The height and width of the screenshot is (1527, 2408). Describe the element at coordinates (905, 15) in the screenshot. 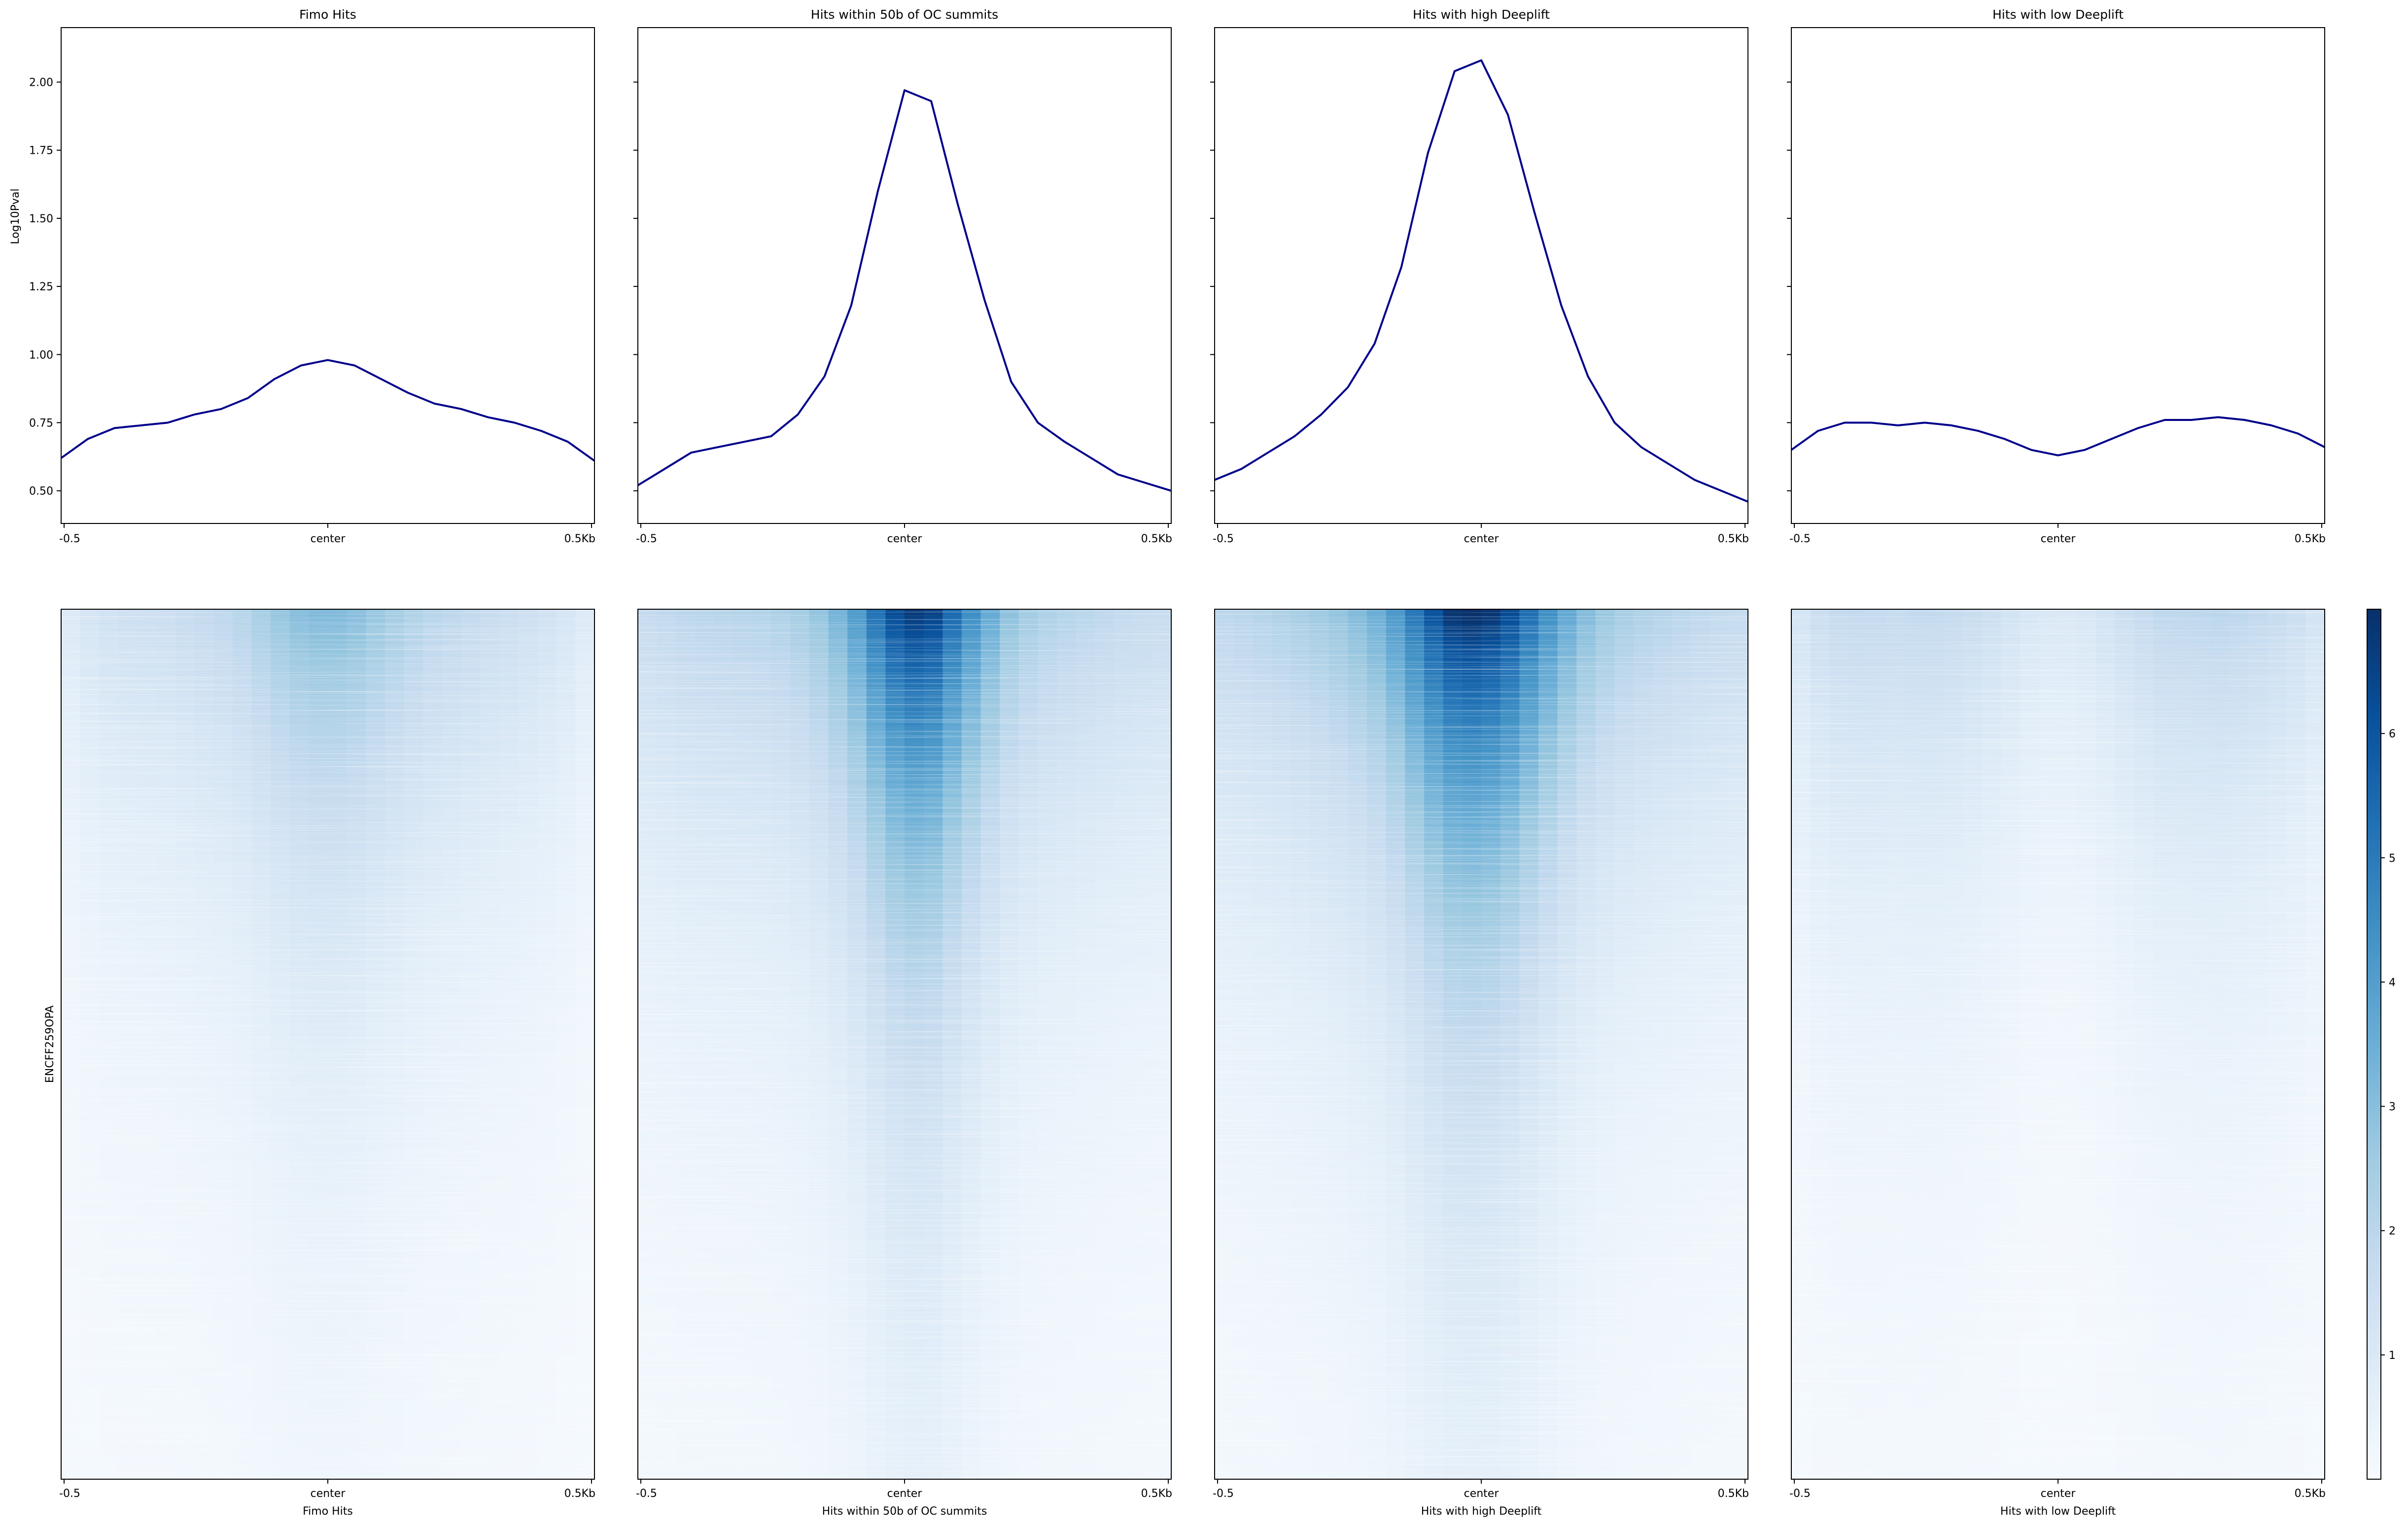

I see `profile-title: Hits within 50b of OC summits` at that location.